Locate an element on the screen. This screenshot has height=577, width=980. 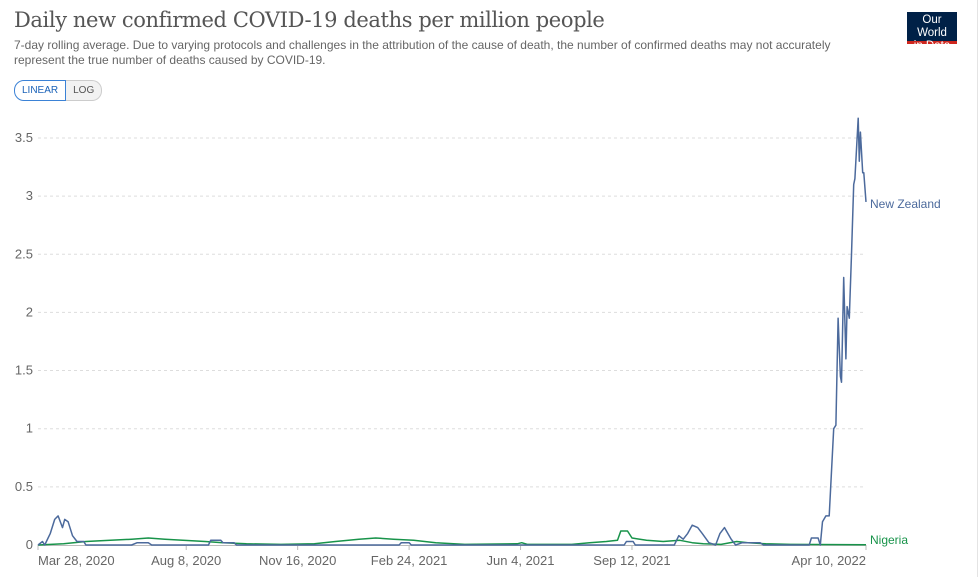
y-tick-label: 3 is located at coordinates (29, 195).